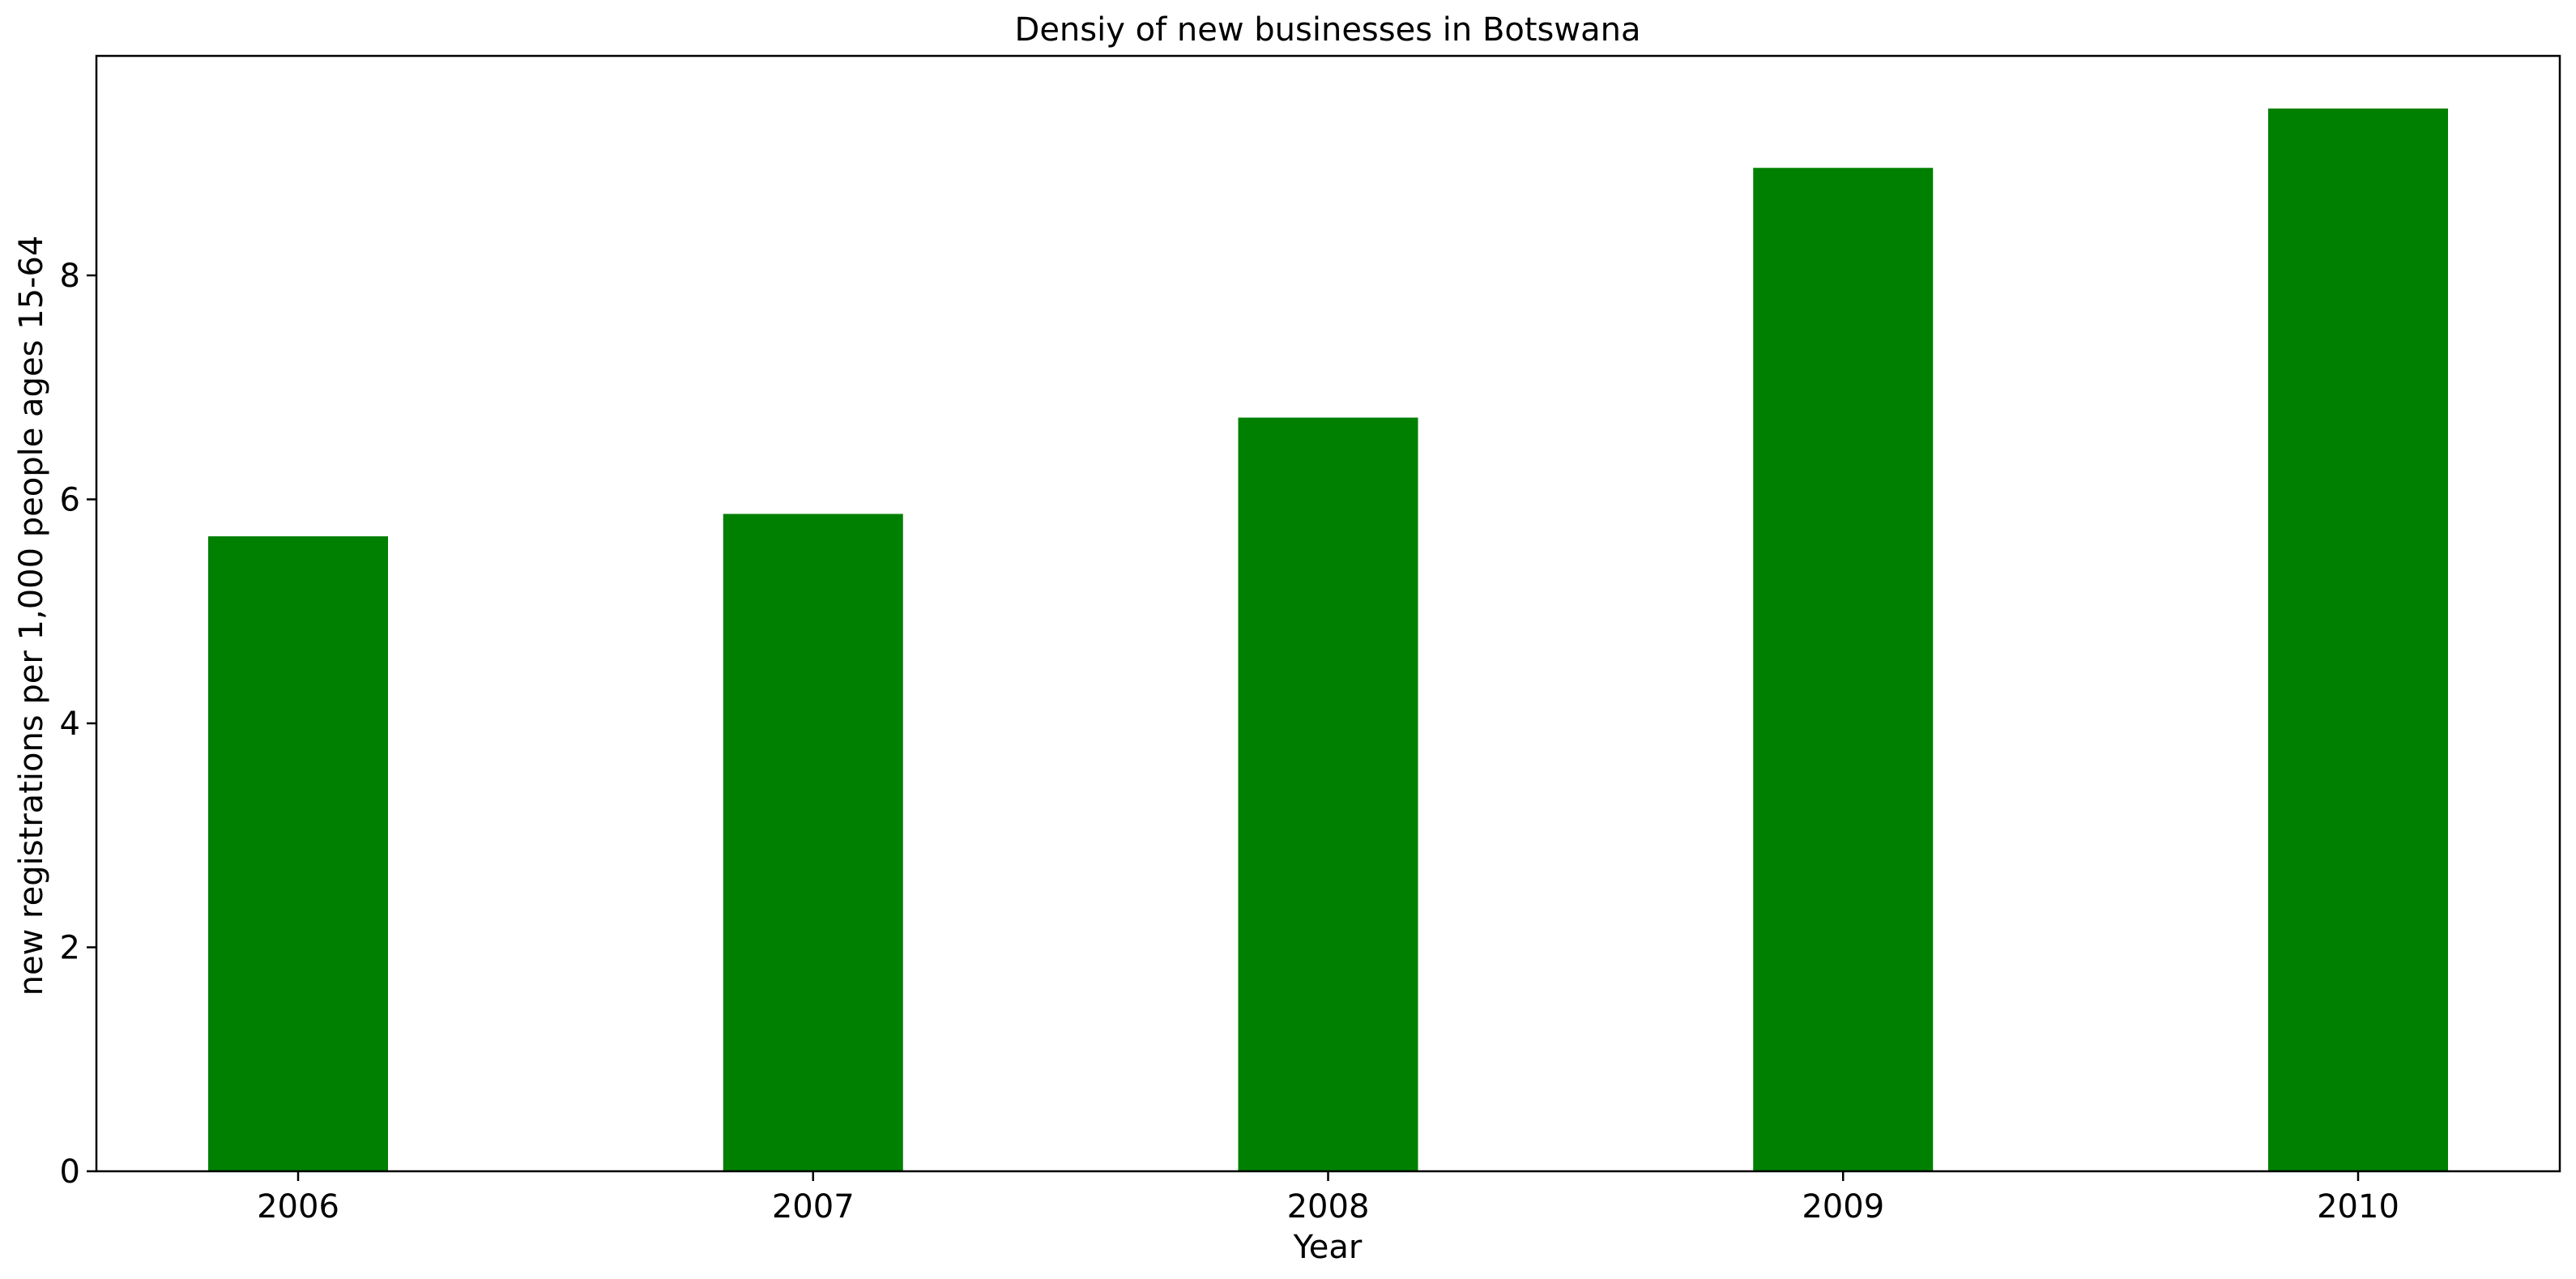  What do you see at coordinates (70, 947) in the screenshot?
I see `y-tick-label-2: 2` at bounding box center [70, 947].